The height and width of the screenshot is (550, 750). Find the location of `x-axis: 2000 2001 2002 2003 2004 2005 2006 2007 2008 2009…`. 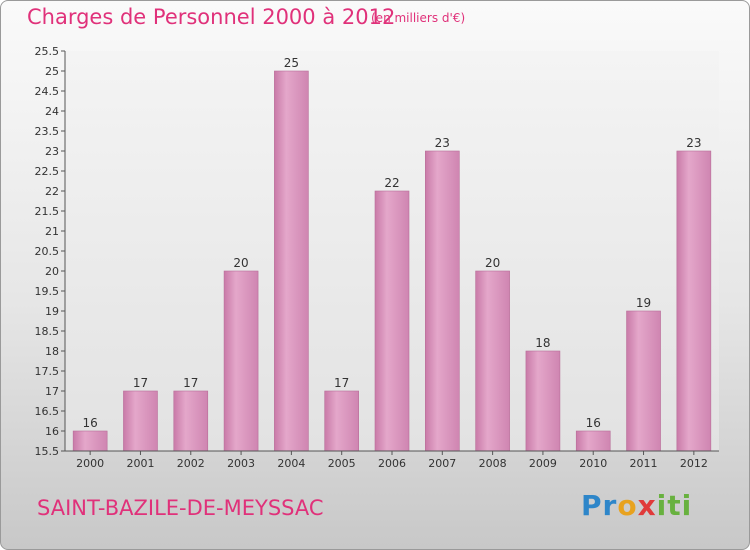

x-axis: 2000 2001 2002 2003 2004 2005 2006 2007 2008 2009… is located at coordinates (392, 460).